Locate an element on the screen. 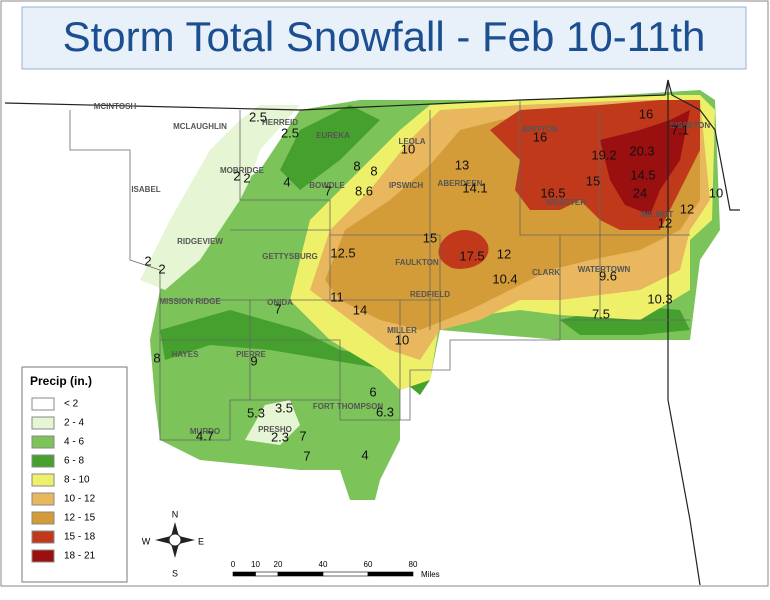 Image resolution: width=770 pixels, height=600 pixels. town-label: WATERTOWN is located at coordinates (604, 269).